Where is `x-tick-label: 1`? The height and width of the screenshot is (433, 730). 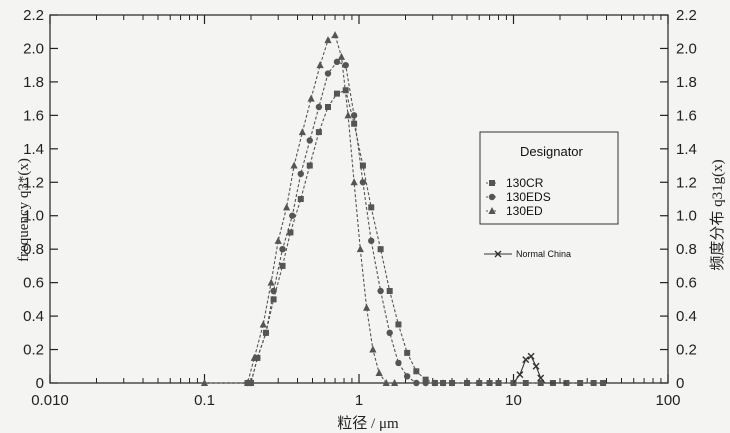
x-tick-label: 1 is located at coordinates (359, 400).